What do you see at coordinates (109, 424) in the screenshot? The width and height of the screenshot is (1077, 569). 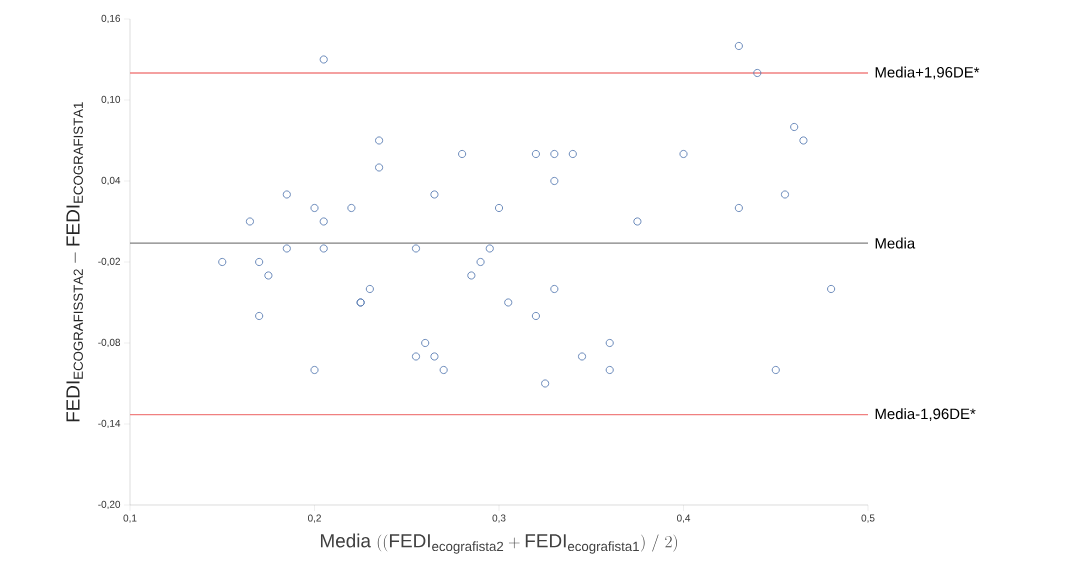 I see `y-tick-label: -0,14` at bounding box center [109, 424].